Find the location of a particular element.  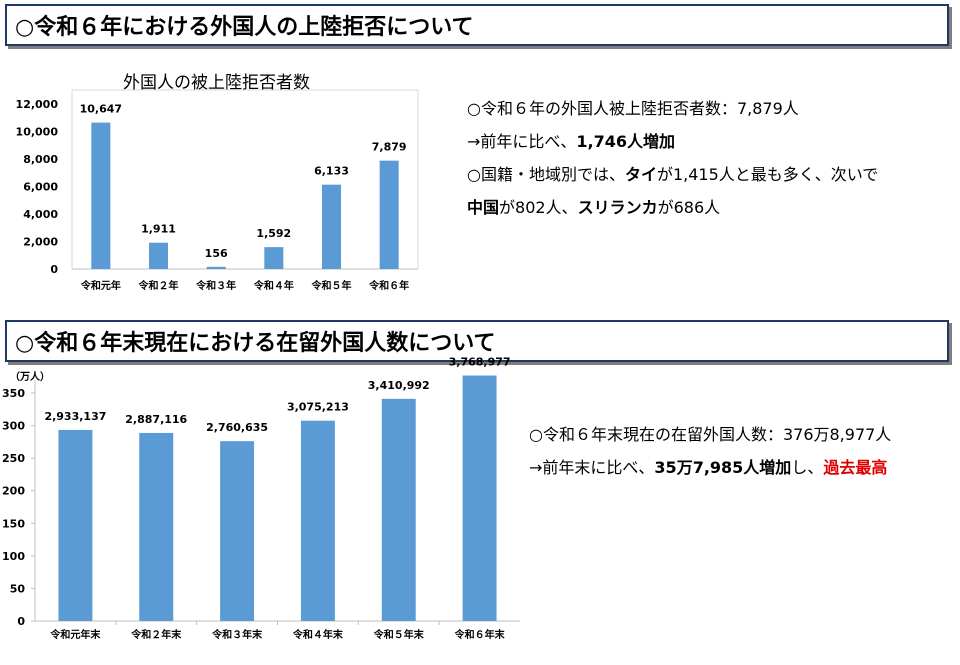

y-tick-label: 2,000 is located at coordinates (40, 242).